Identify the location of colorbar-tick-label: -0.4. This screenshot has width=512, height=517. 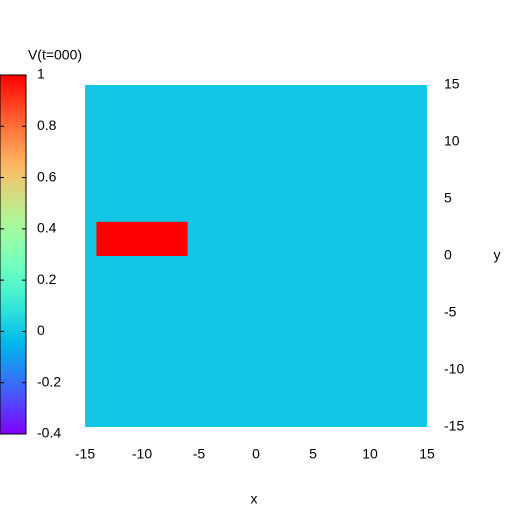
(49, 433).